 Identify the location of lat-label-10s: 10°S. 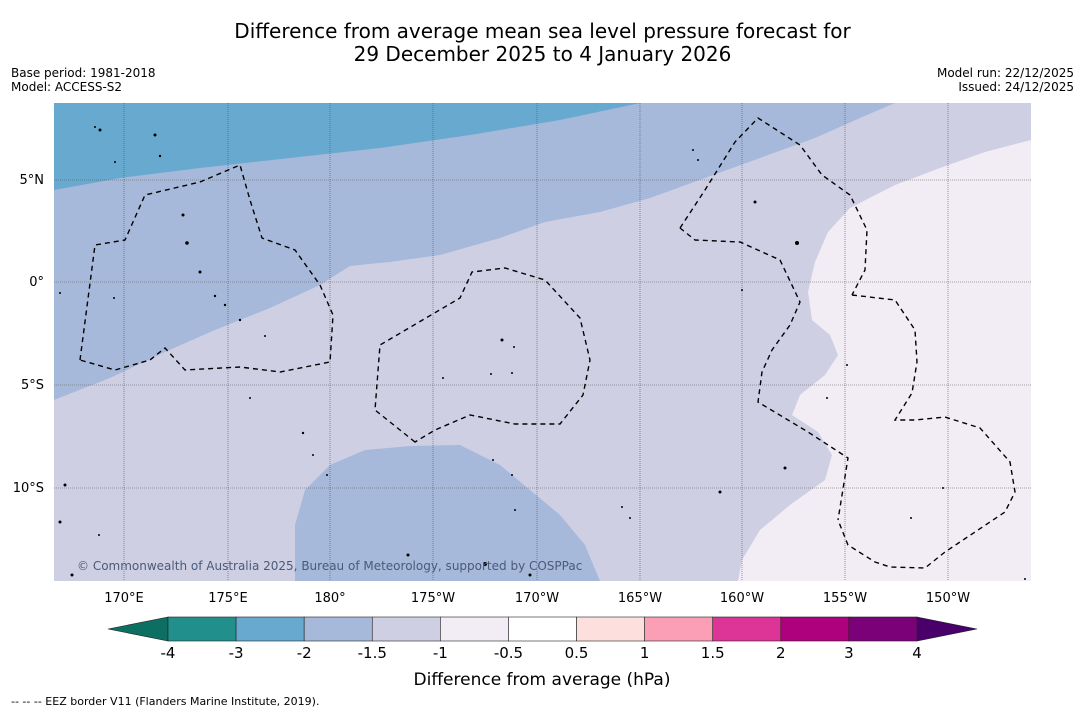
(28, 488).